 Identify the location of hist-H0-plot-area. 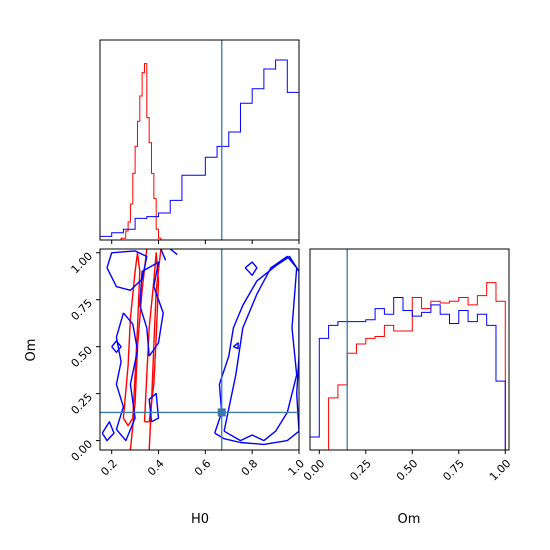
(199, 149).